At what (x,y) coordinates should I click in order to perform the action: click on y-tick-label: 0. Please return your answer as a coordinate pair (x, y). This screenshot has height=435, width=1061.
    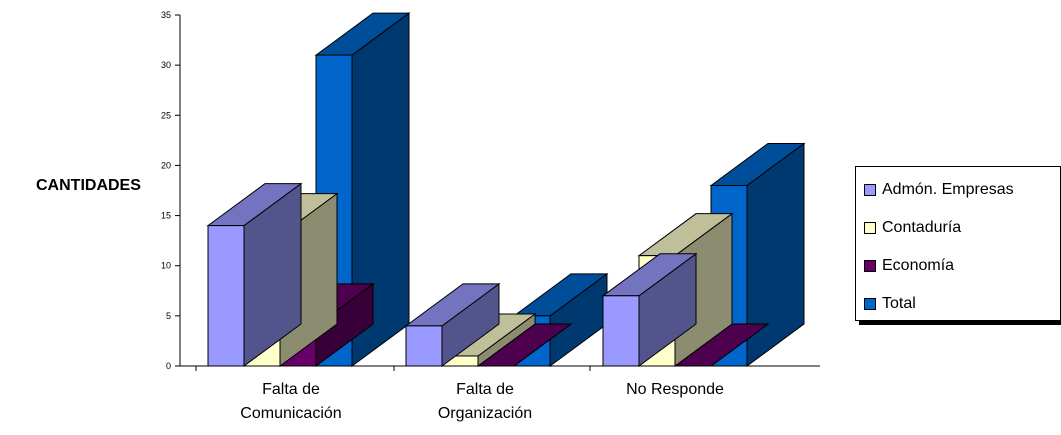
    Looking at the image, I should click on (168, 366).